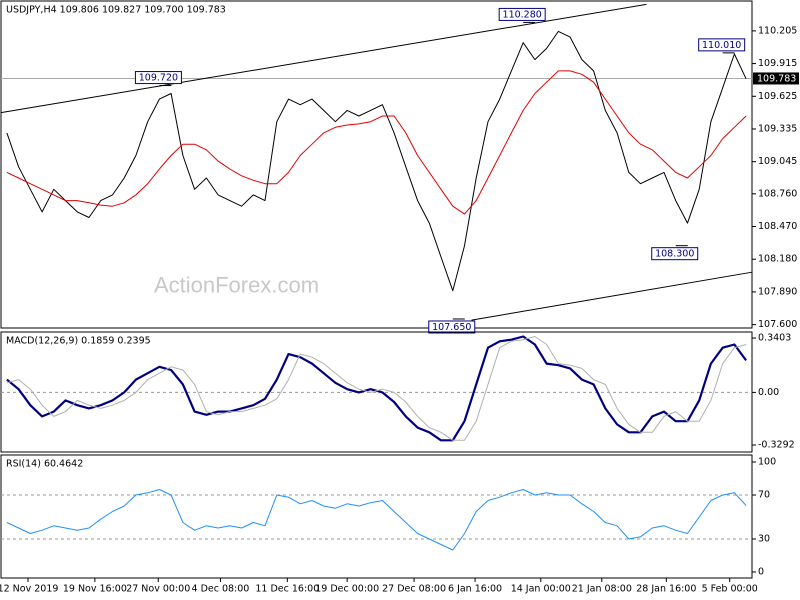  Describe the element at coordinates (221, 589) in the screenshot. I see `x-tick-label: 4 Dec 08:00` at that location.